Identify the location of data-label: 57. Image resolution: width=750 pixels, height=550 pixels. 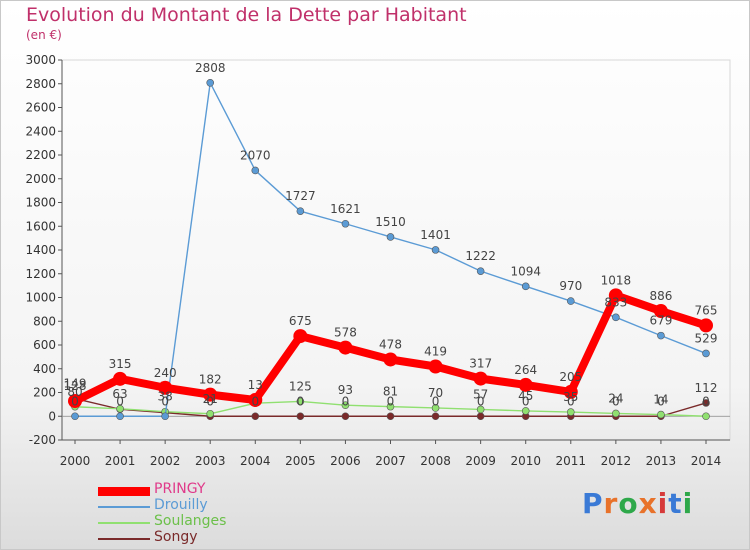
(480, 394).